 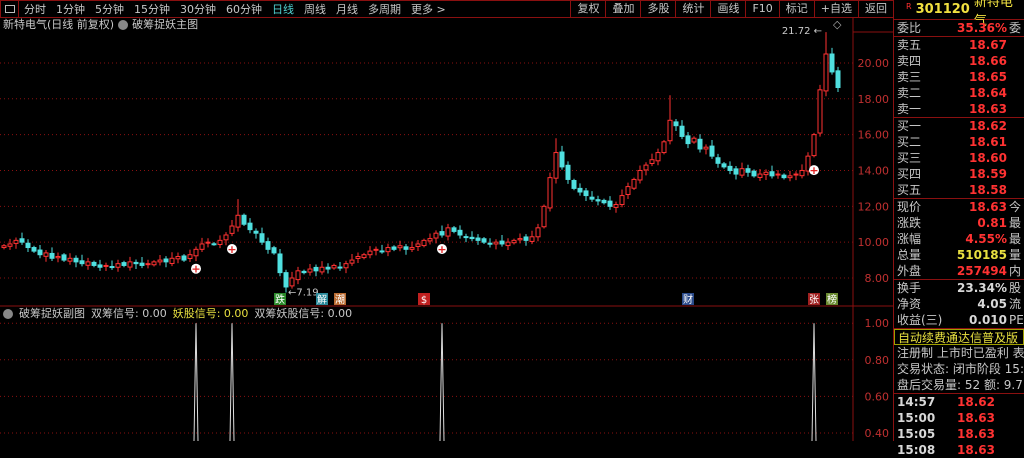 What do you see at coordinates (837, 24) in the screenshot?
I see `diamond-icon: ◇` at bounding box center [837, 24].